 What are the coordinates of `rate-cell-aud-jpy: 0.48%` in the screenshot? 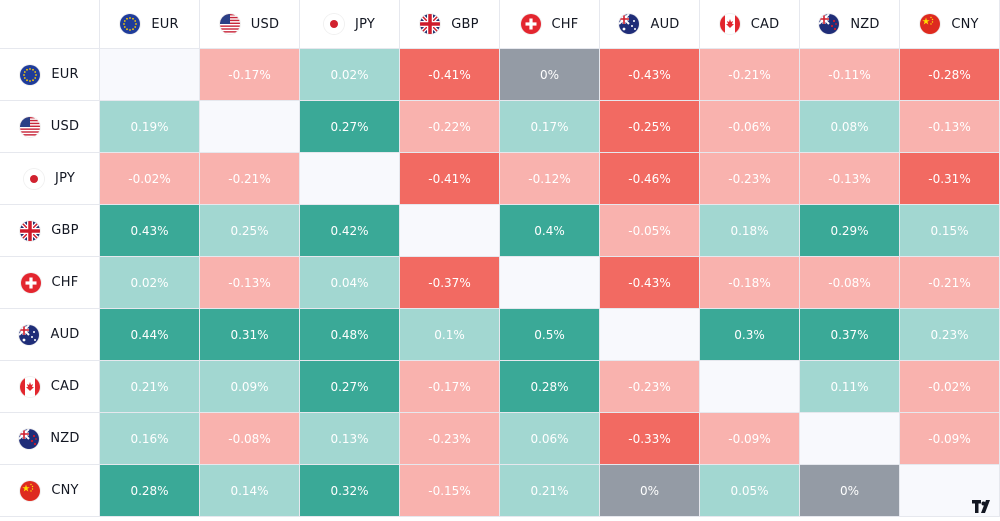 It's located at (350, 335).